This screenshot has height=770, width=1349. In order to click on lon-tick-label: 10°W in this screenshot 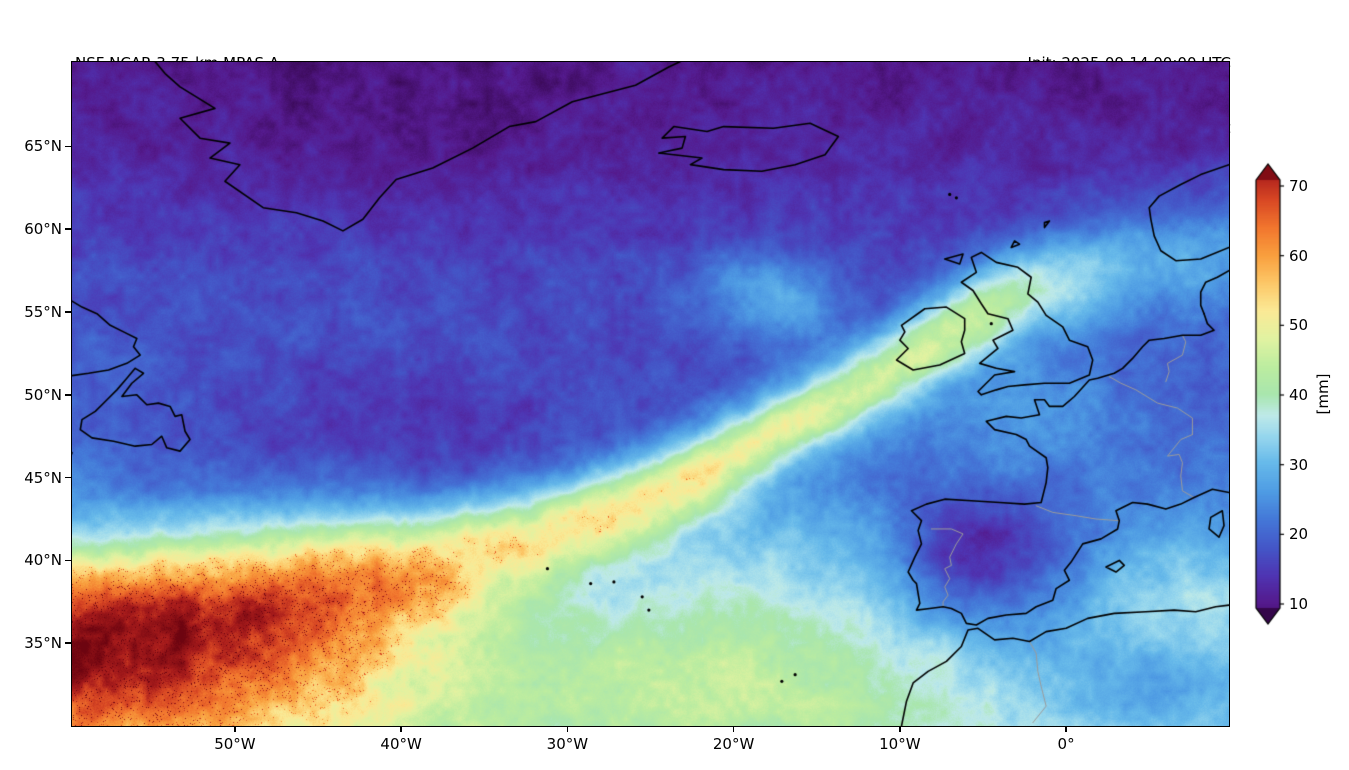, I will do `click(900, 744)`.